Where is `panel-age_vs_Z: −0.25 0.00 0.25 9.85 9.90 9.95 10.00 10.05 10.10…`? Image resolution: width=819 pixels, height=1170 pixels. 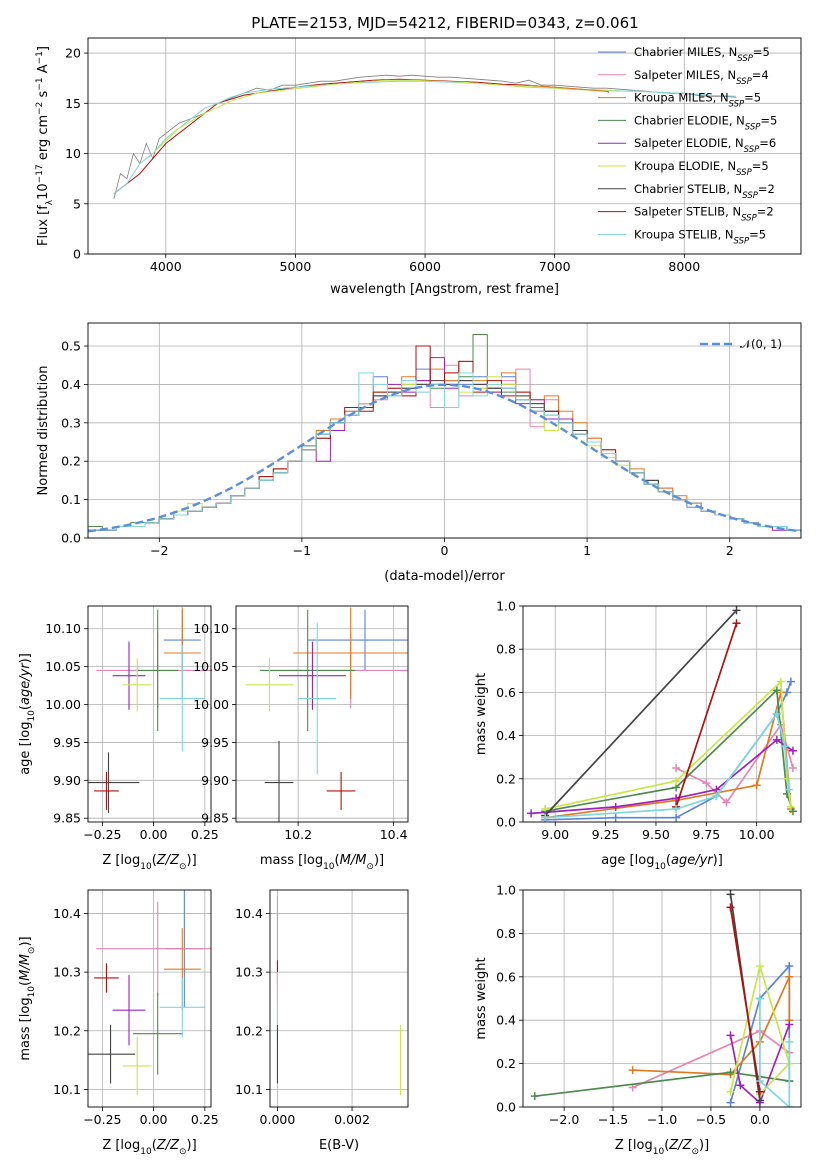 panel-age_vs_Z: −0.25 0.00 0.25 9.85 9.90 9.95 10.00 10.05 10.10… is located at coordinates (118, 738).